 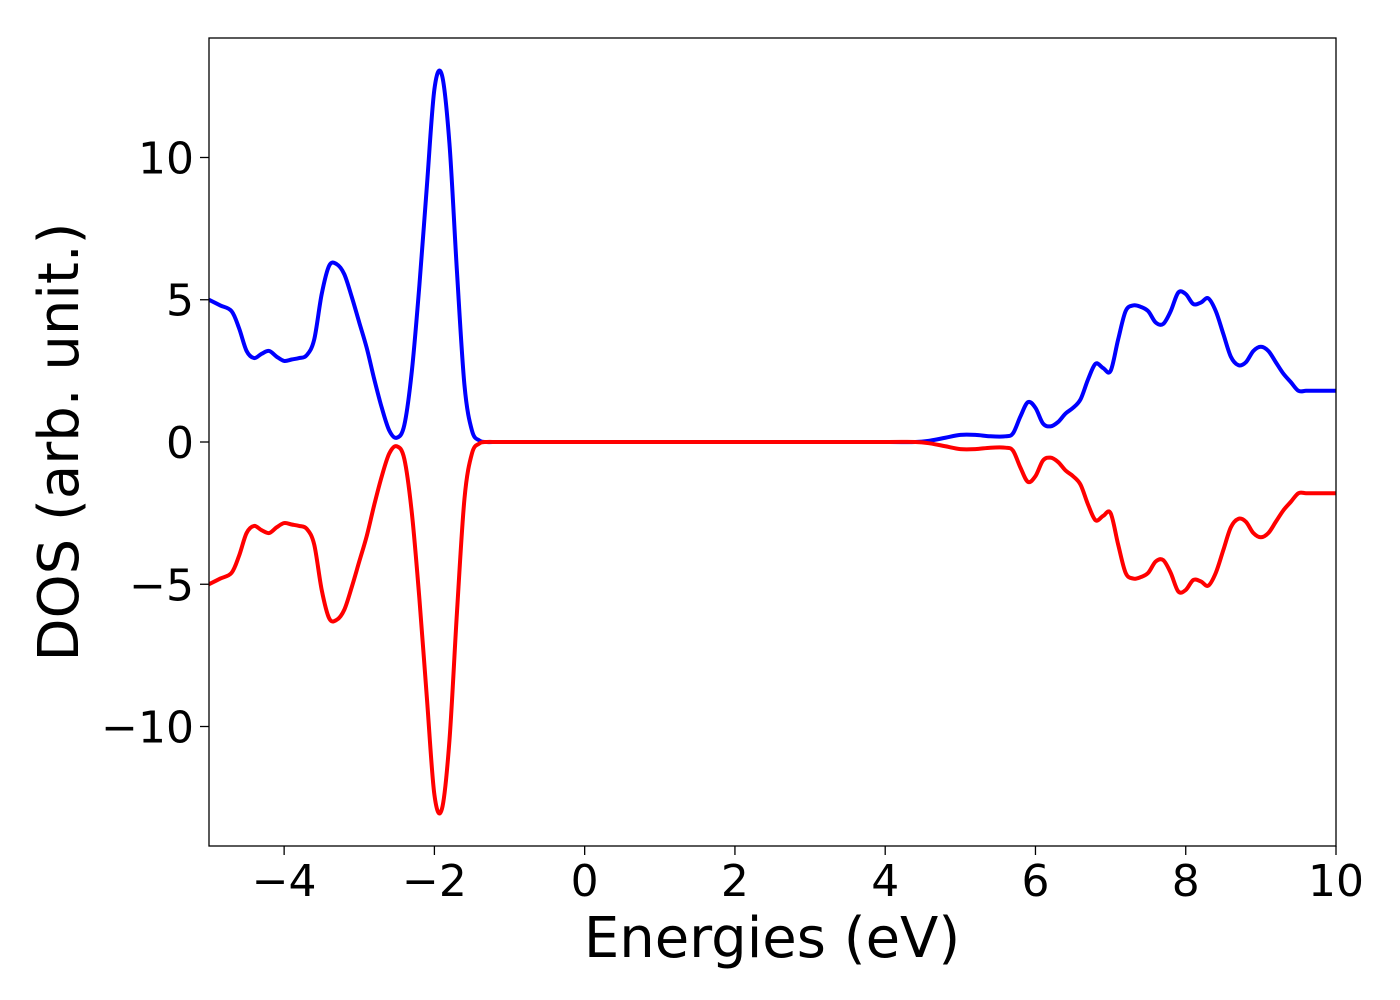 What do you see at coordinates (585, 881) in the screenshot?
I see `x-tick-label: 0` at bounding box center [585, 881].